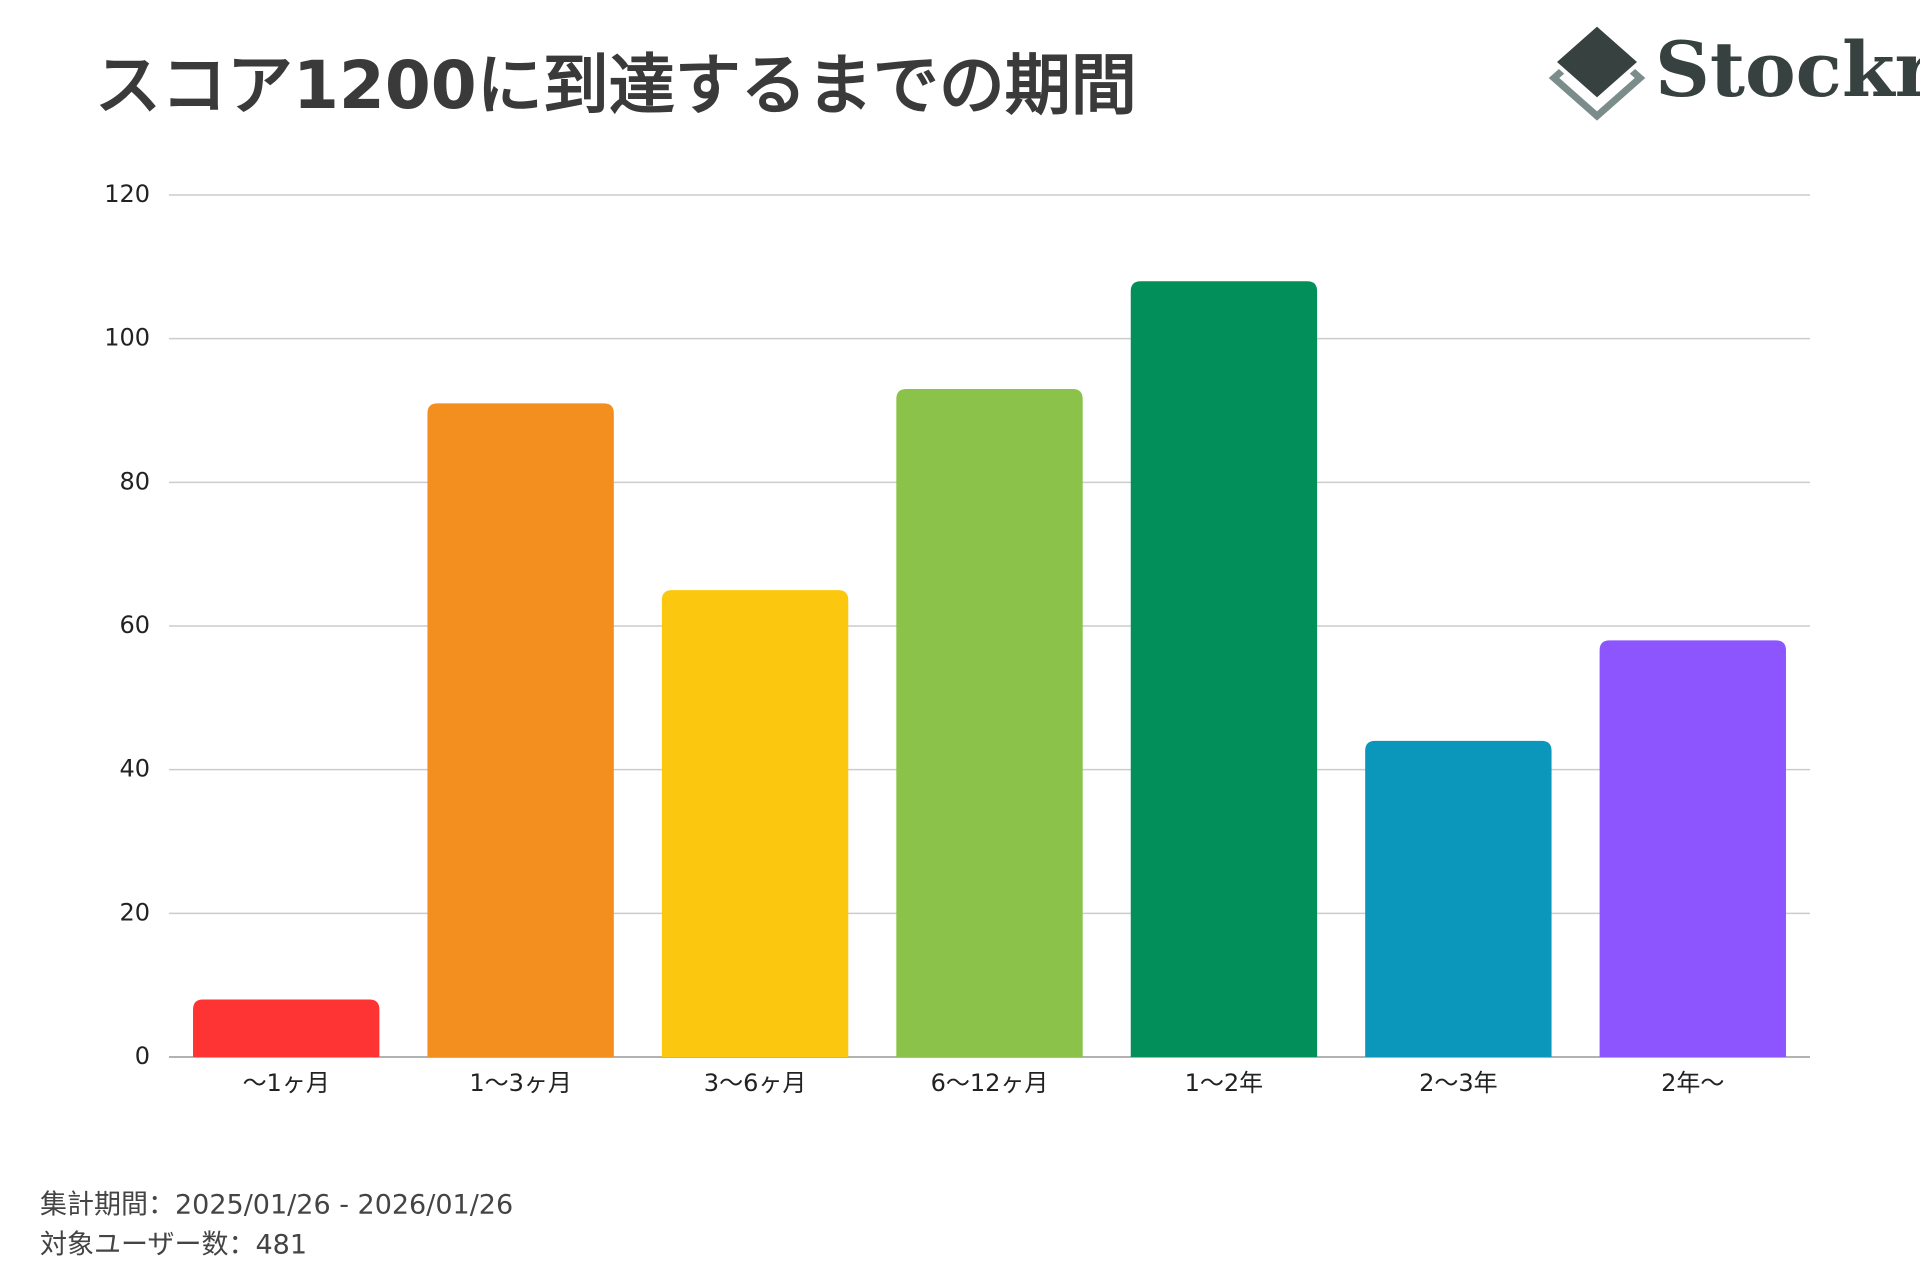  What do you see at coordinates (520, 1083) in the screenshot?
I see `x-tick-label: 1〜3ヶ月` at bounding box center [520, 1083].